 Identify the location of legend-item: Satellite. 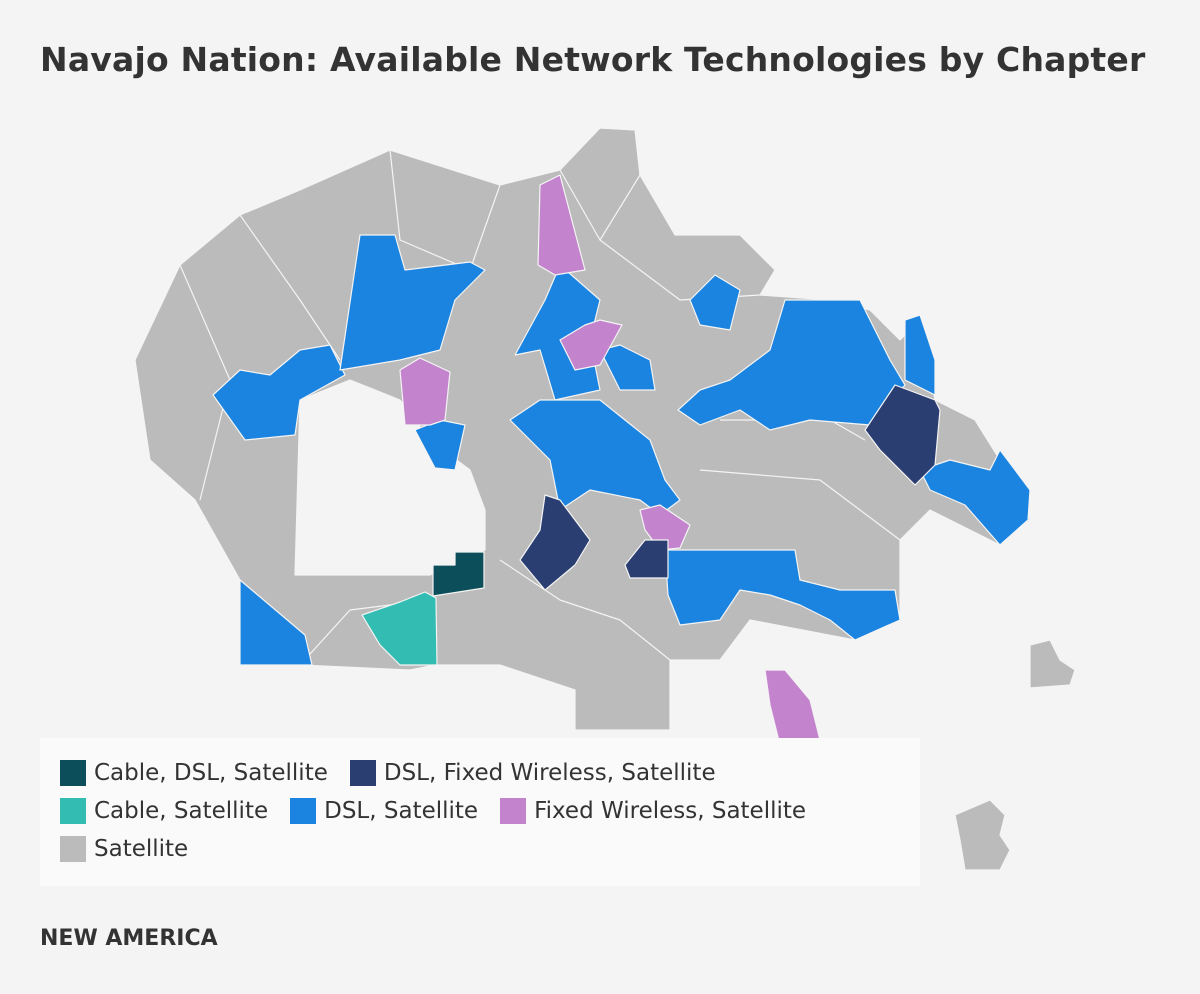
(124, 849).